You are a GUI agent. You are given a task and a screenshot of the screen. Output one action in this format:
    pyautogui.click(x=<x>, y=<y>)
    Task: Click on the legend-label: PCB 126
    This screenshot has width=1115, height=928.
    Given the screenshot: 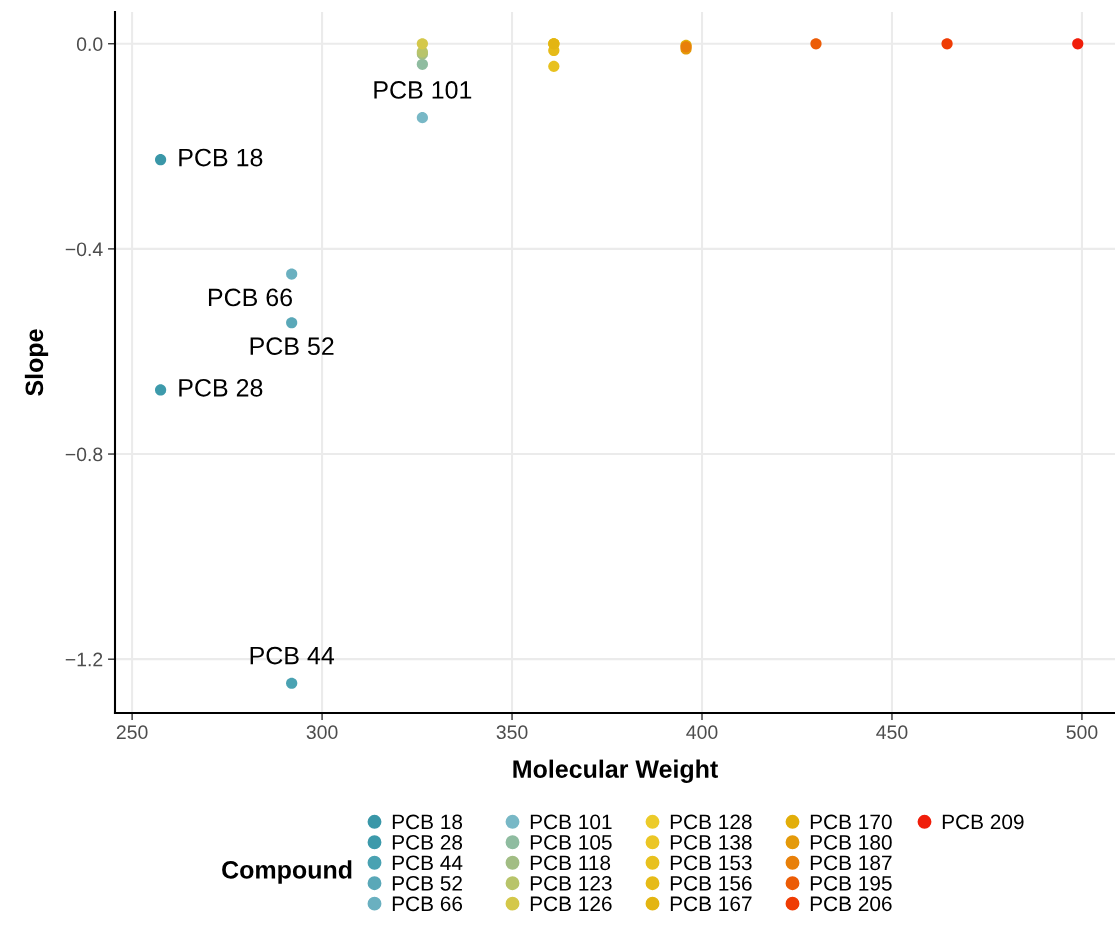 What is the action you would take?
    pyautogui.click(x=571, y=904)
    